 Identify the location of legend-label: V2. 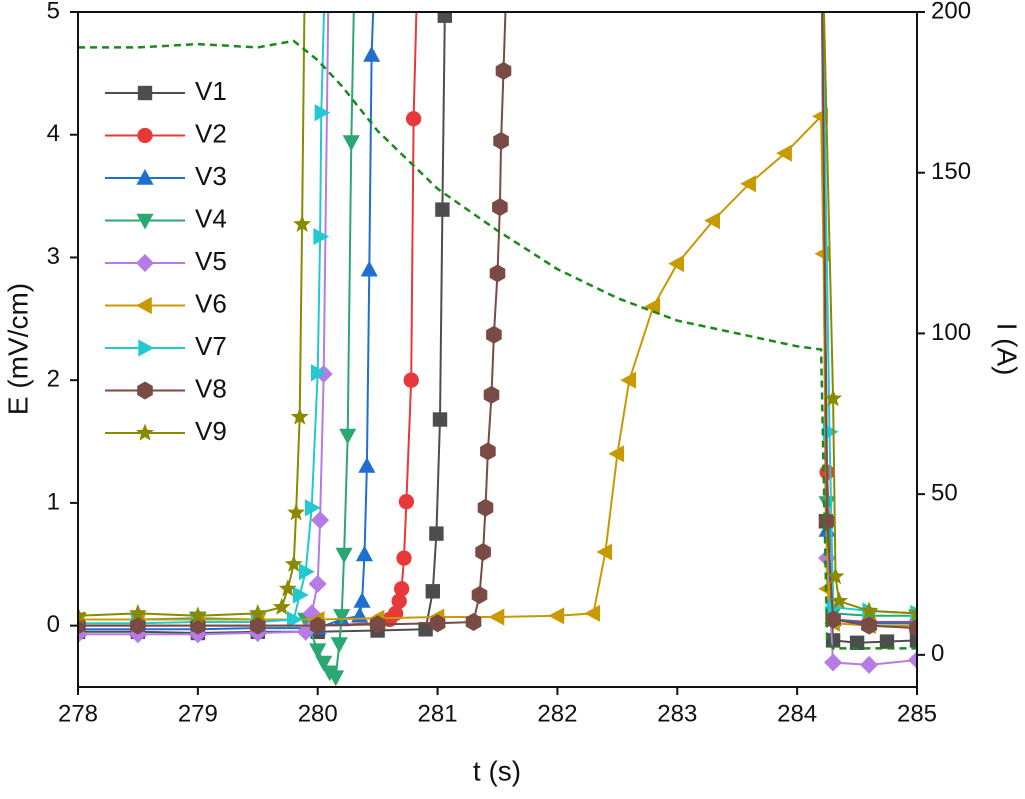
(211, 133).